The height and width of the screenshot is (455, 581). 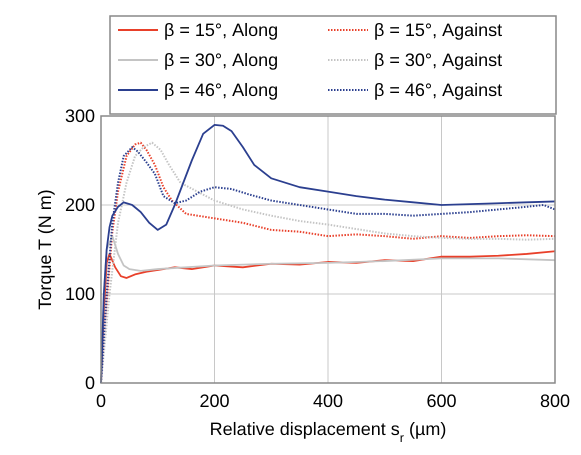 I want to click on y-tick-label: 100, so click(x=79, y=294).